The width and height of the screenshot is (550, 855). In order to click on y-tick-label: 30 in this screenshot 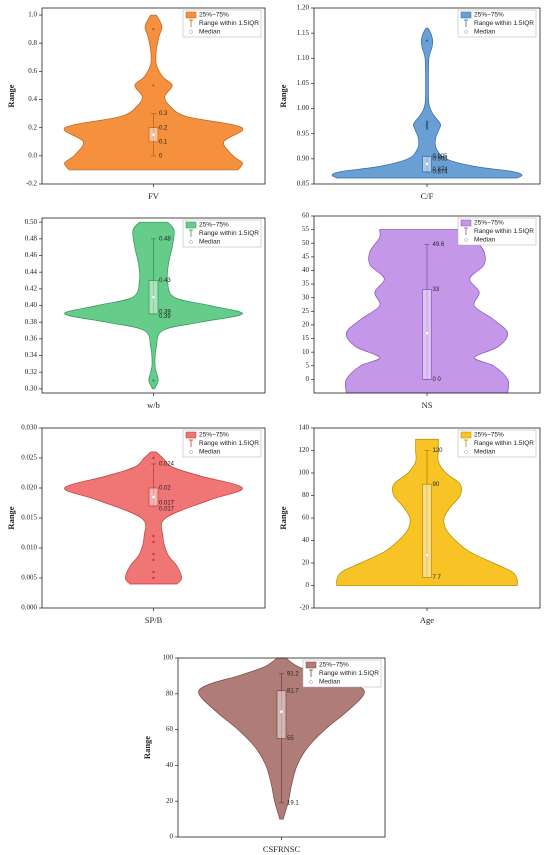, I will do `click(306, 297)`.